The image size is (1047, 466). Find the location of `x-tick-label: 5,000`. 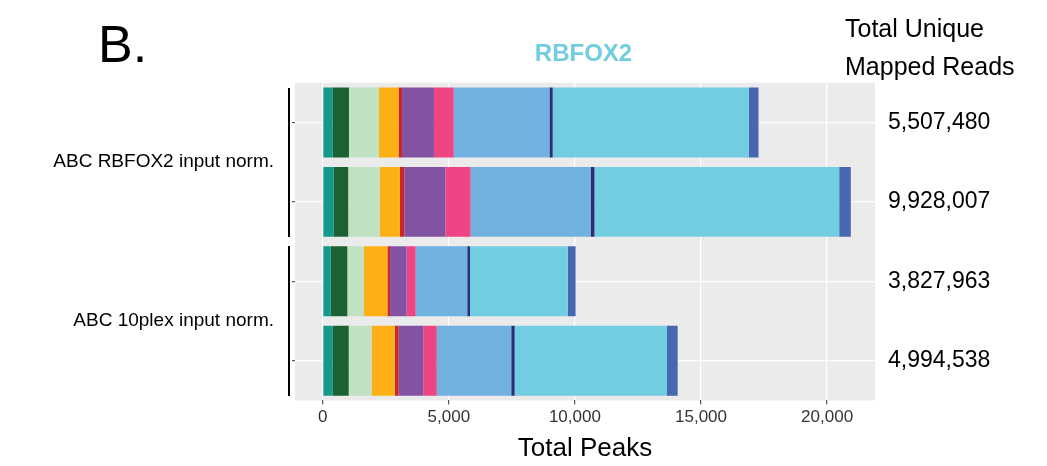

x-tick-label: 5,000 is located at coordinates (449, 417).